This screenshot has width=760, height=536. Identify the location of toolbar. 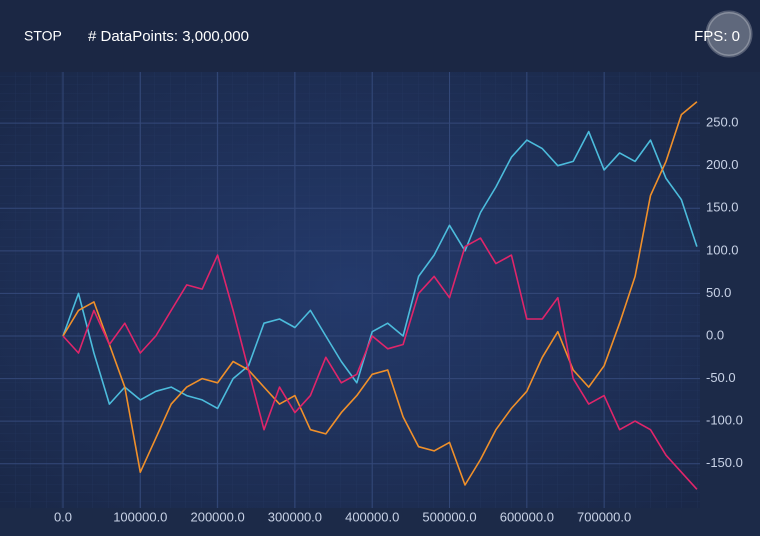
(380, 36).